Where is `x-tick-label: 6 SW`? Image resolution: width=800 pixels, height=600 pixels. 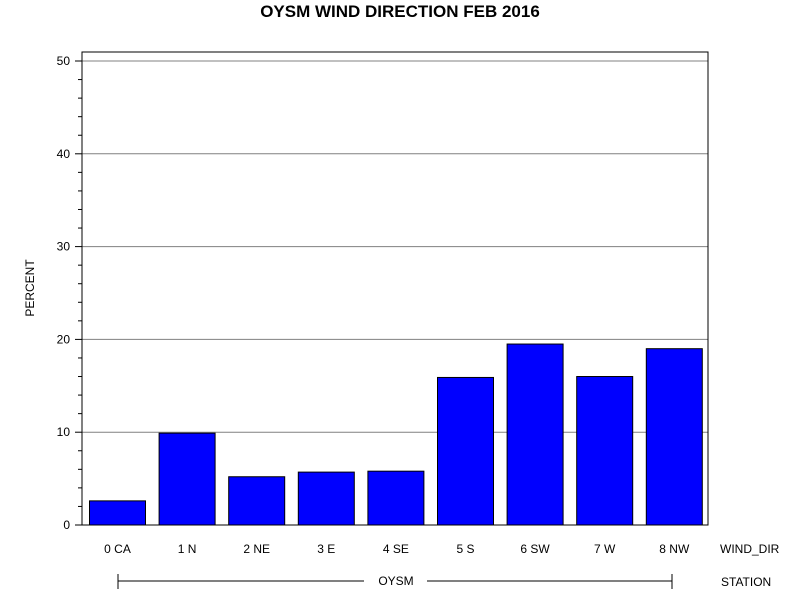 x-tick-label: 6 SW is located at coordinates (535, 549).